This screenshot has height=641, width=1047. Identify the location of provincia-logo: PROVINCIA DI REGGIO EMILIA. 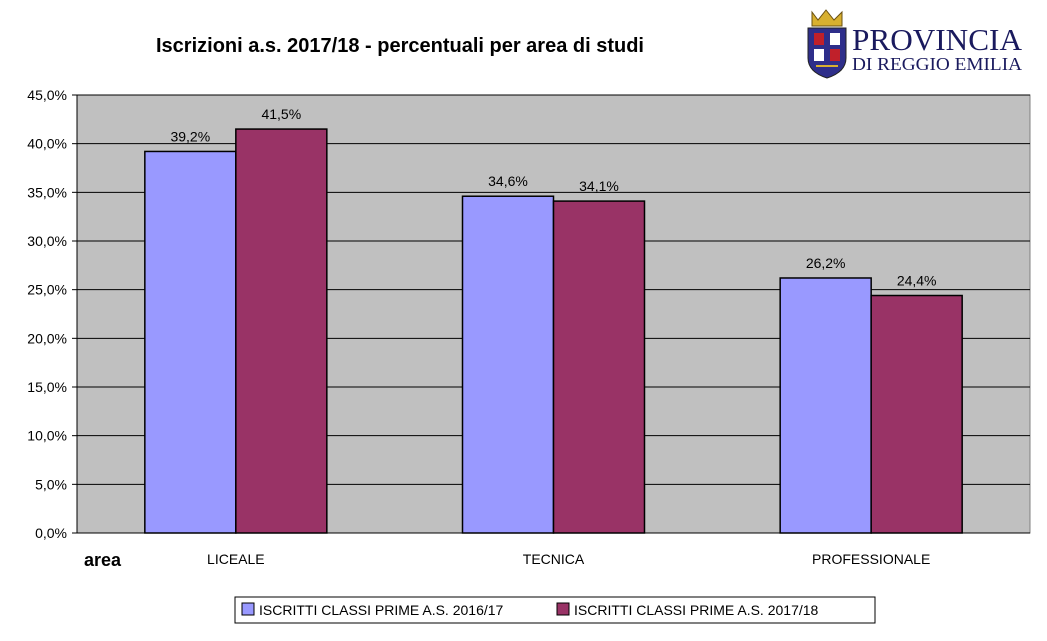
(915, 44).